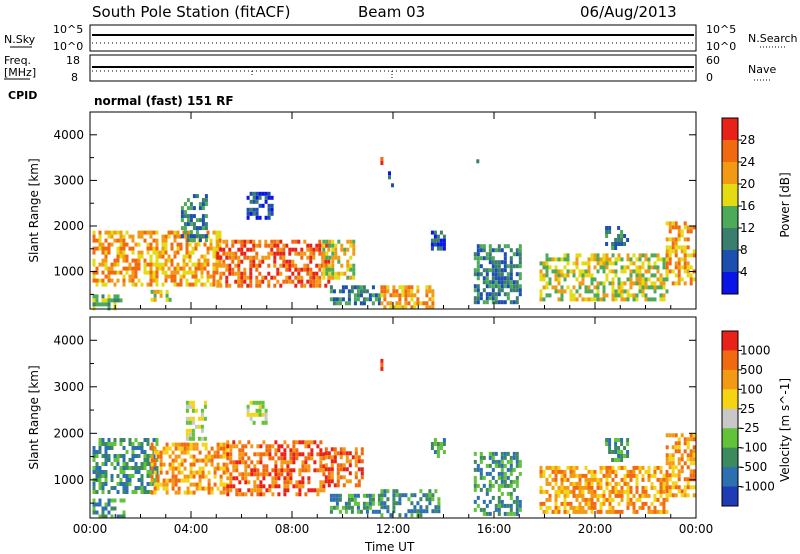  I want to click on nsky-panel-frame, so click(393, 38).